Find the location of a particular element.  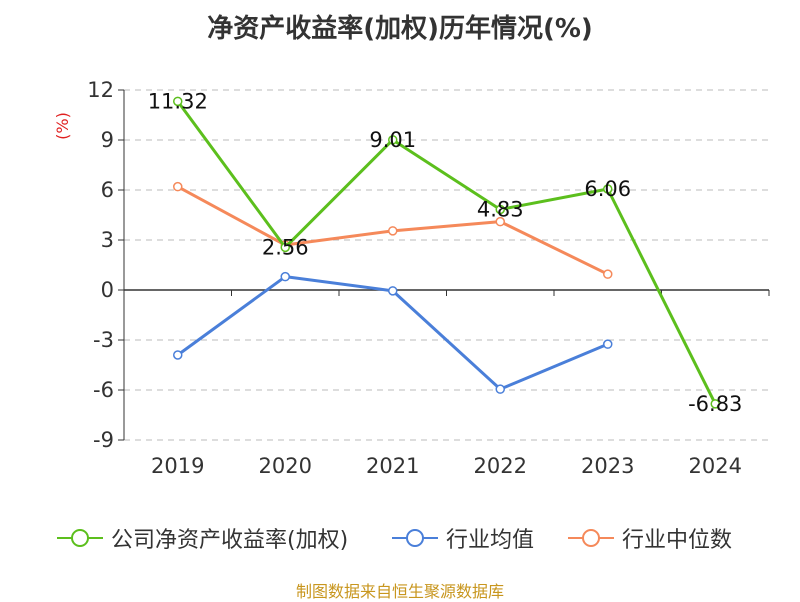

data-label: 9.01 is located at coordinates (392, 140).